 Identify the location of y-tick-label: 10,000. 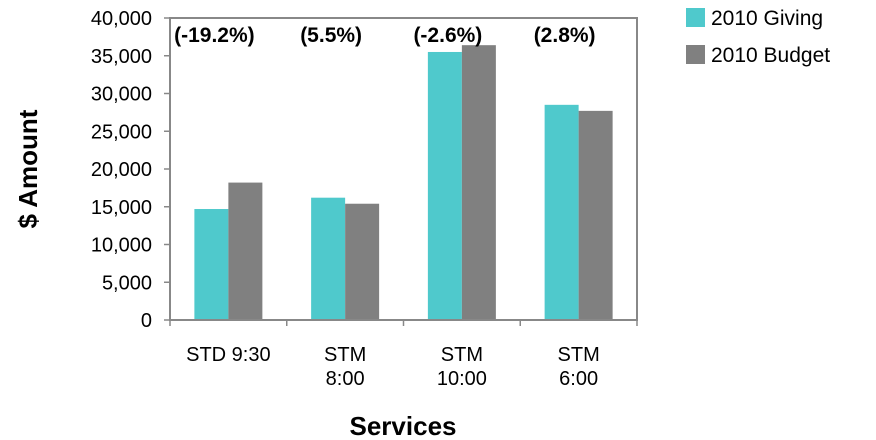
(121, 246).